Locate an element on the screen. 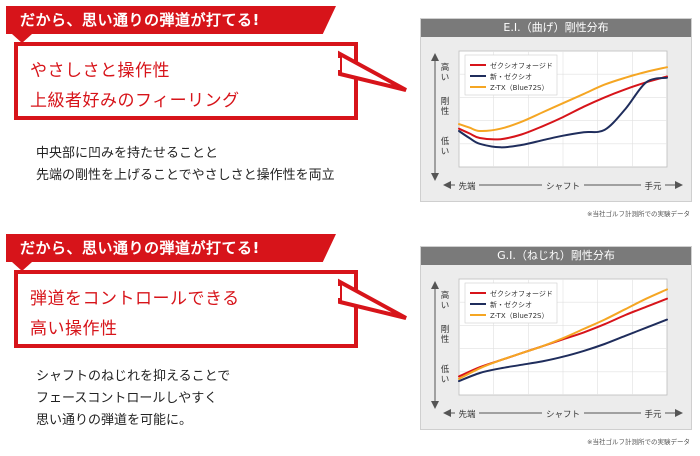  description-line-2: フェースコントロールしやすく is located at coordinates (127, 398).